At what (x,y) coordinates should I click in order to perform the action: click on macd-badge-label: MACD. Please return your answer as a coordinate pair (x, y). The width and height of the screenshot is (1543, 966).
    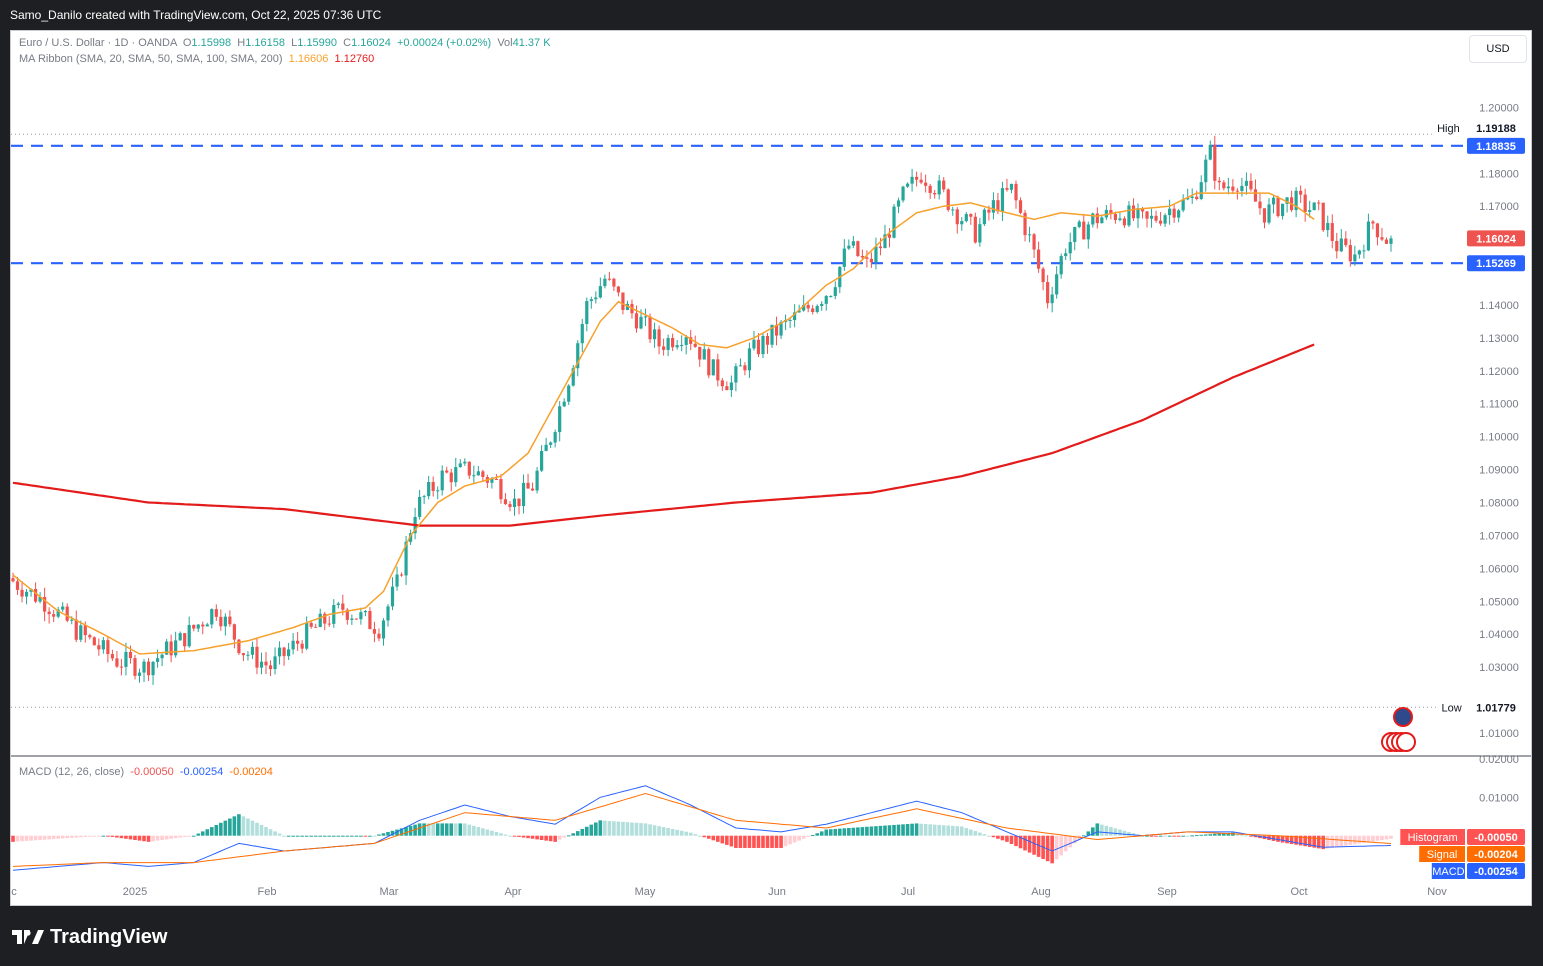
    Looking at the image, I should click on (1448, 872).